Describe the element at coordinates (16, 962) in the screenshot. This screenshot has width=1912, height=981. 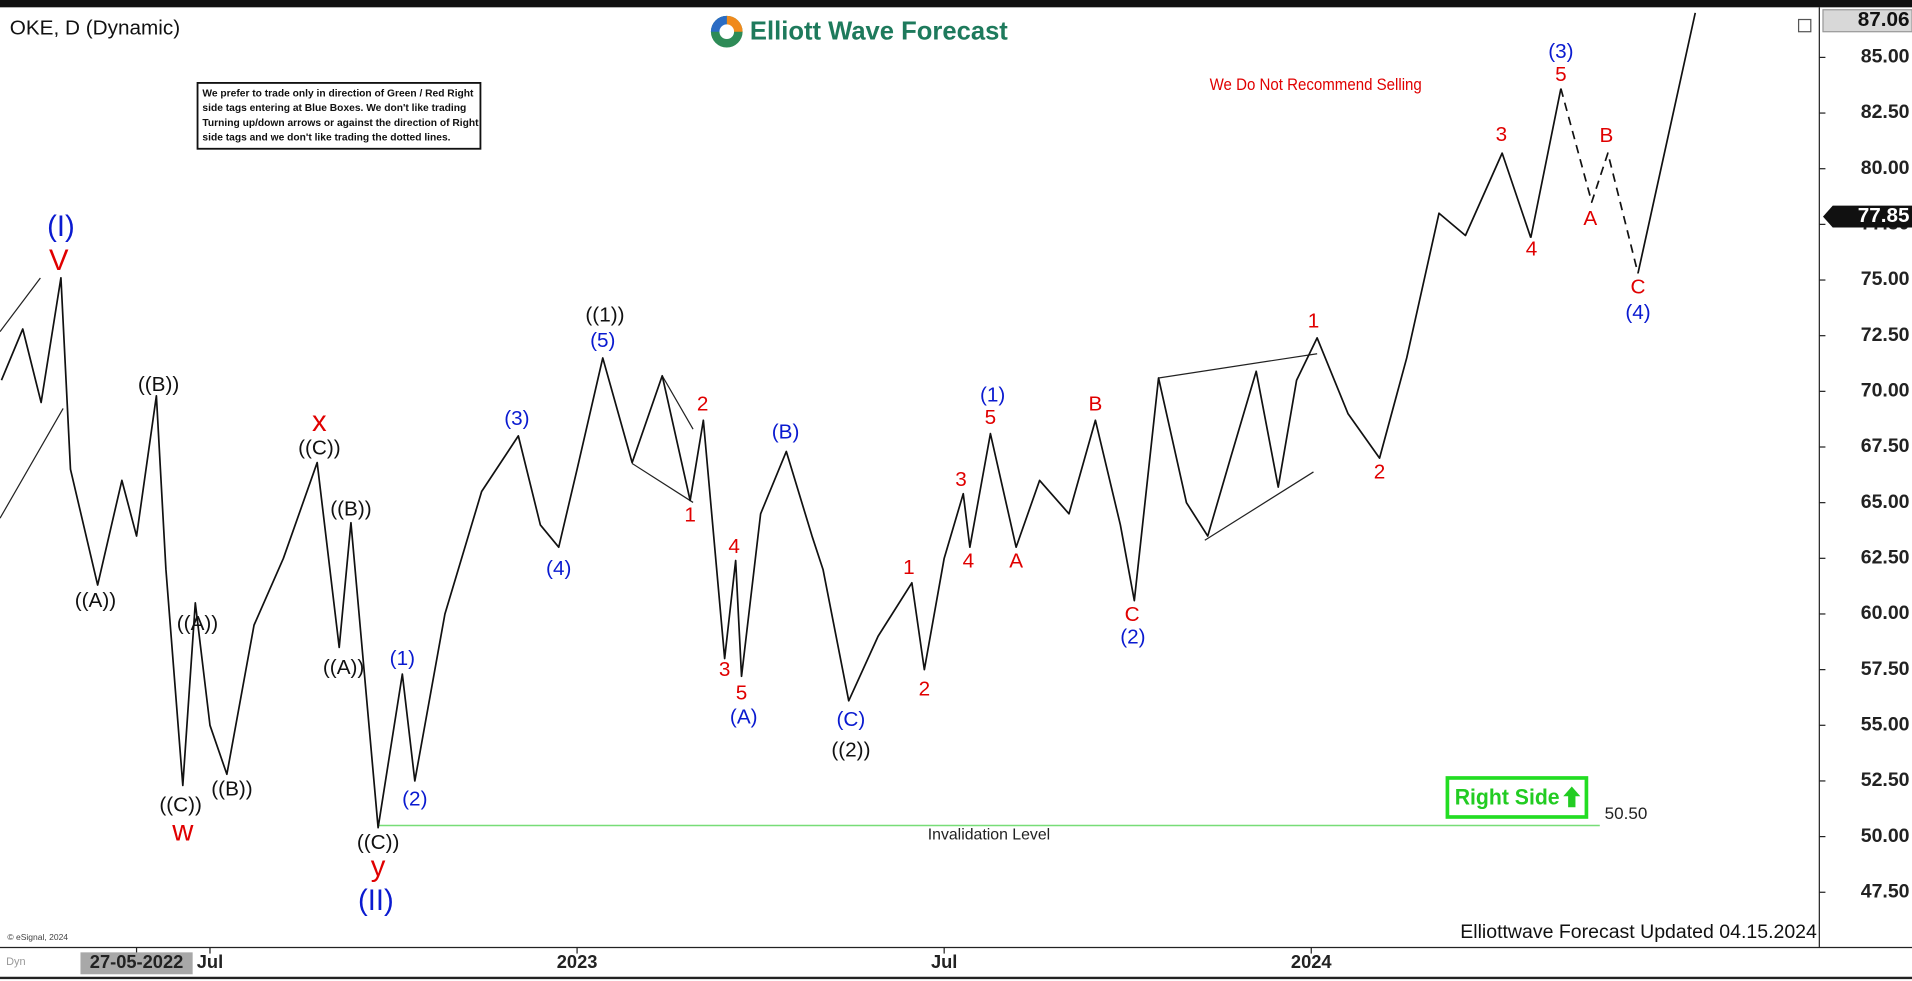
I see `mode-label: Dyn` at that location.